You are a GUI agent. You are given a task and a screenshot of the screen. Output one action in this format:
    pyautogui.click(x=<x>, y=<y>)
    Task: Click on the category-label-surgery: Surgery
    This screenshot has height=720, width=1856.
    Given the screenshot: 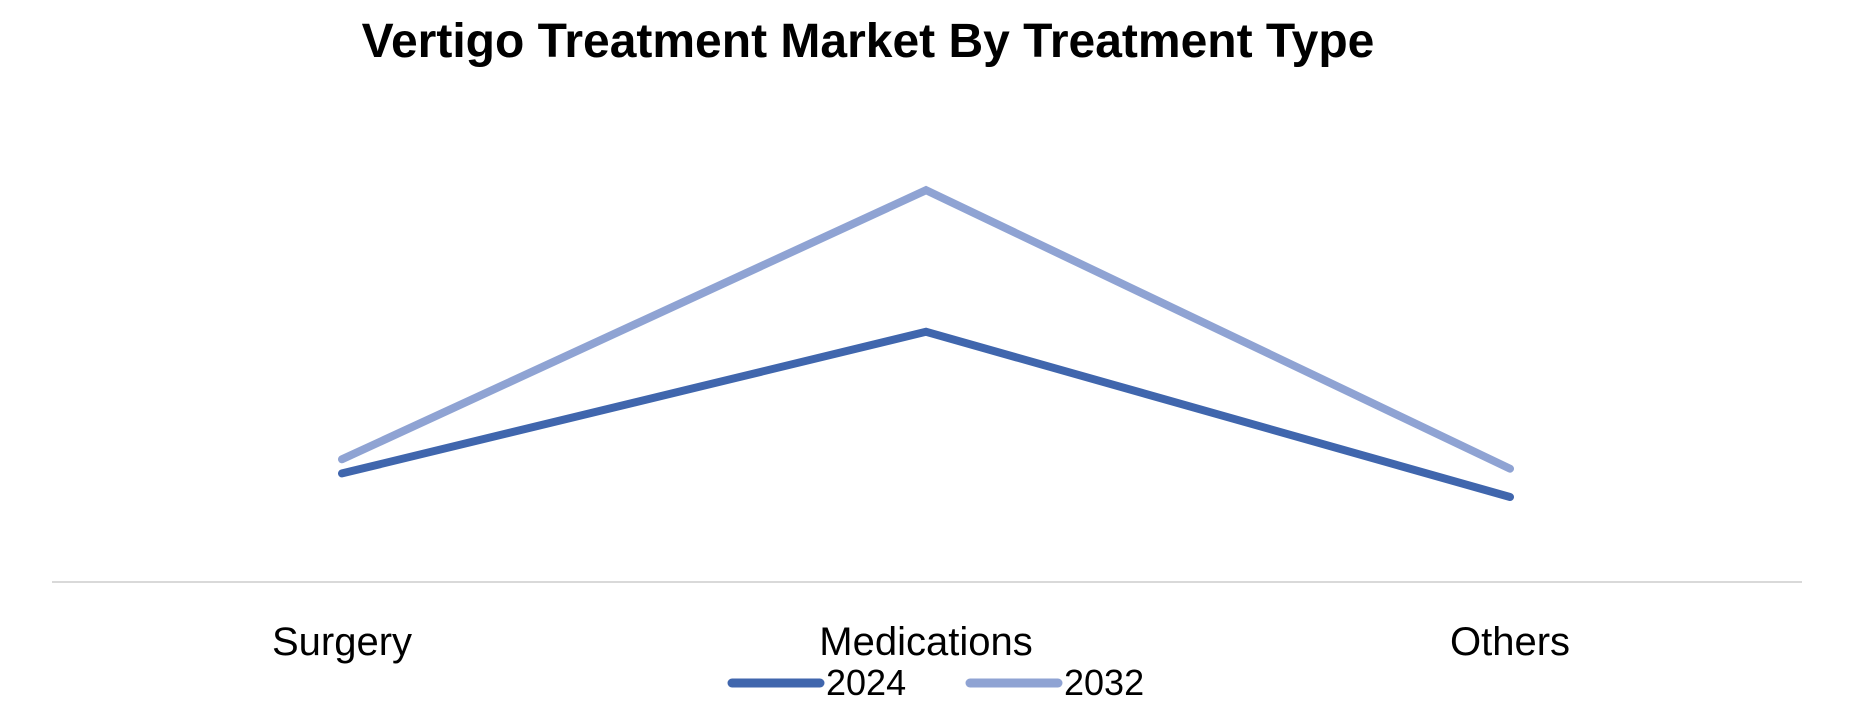 What is the action you would take?
    pyautogui.click(x=342, y=642)
    